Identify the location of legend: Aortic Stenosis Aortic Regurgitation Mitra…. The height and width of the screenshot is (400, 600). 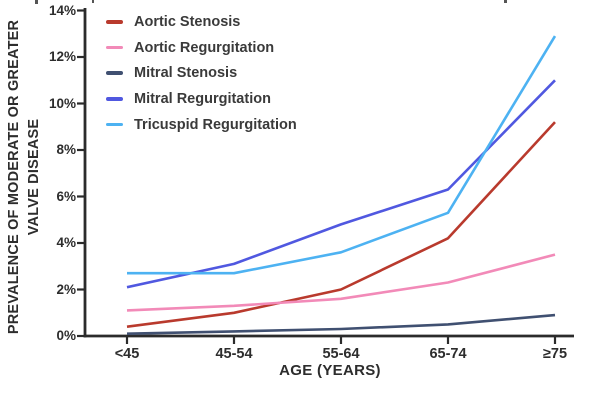
(201, 73).